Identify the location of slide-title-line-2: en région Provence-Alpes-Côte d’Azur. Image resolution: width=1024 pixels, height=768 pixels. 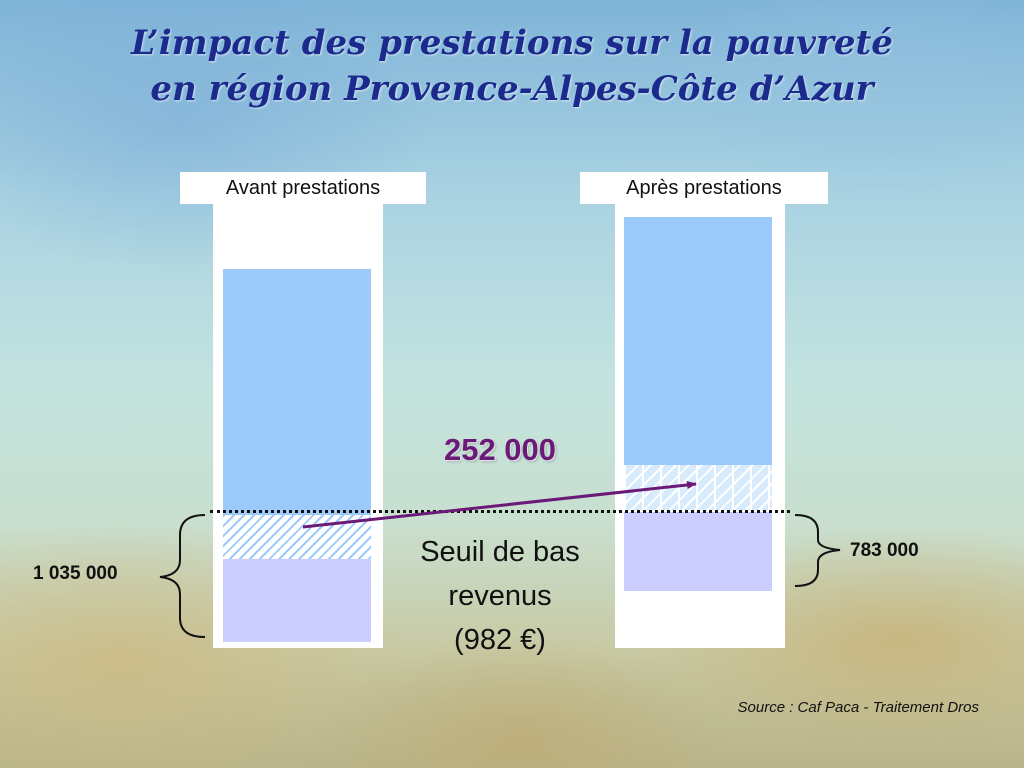
(512, 89).